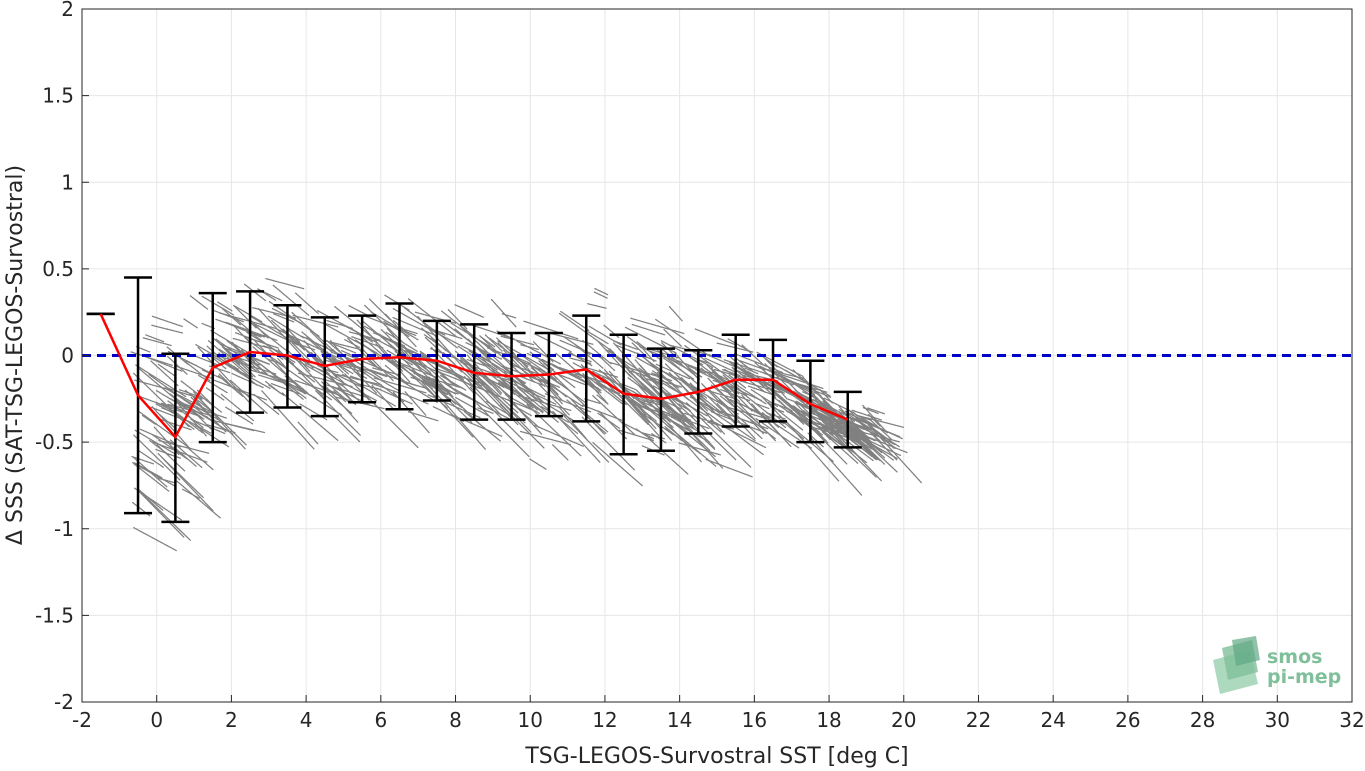  I want to click on x-tick-label: 8, so click(455, 720).